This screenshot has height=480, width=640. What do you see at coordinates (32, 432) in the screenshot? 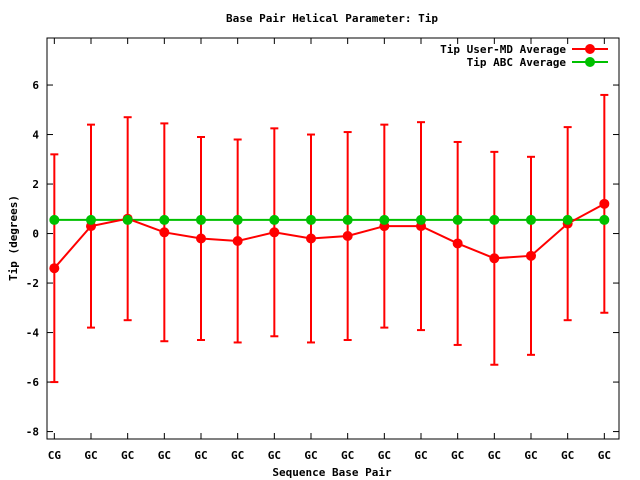
I see `y-tick-label: -8` at bounding box center [32, 432].